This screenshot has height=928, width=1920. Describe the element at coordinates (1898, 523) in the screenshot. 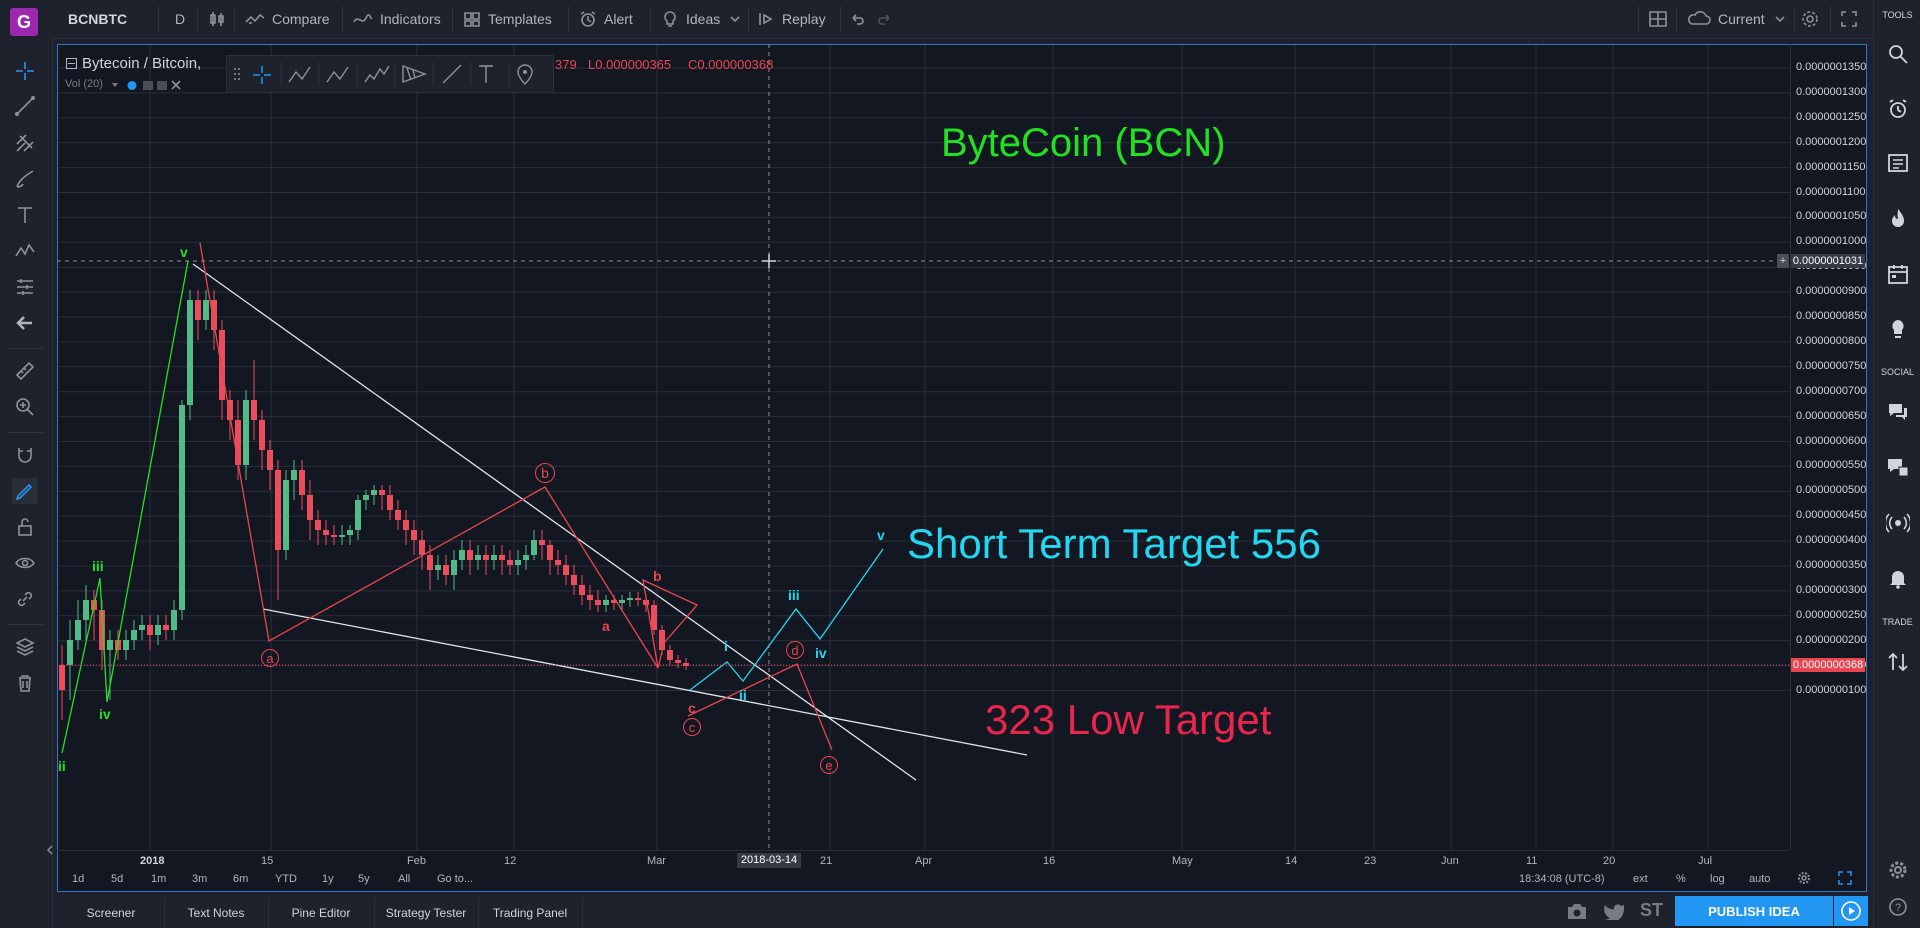

I see `streams-button` at that location.